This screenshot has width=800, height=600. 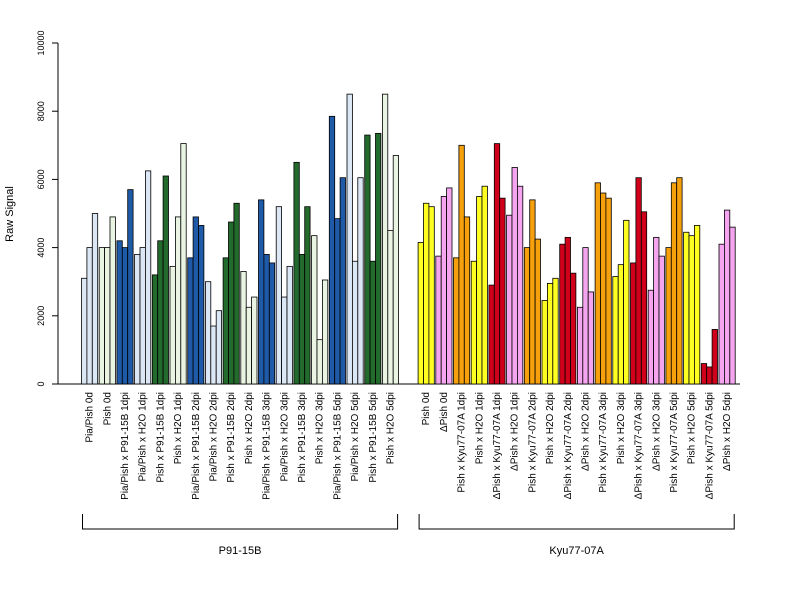 What do you see at coordinates (284, 437) in the screenshot?
I see `x-tick-label: Pia/Pish x H2O 3dpi` at bounding box center [284, 437].